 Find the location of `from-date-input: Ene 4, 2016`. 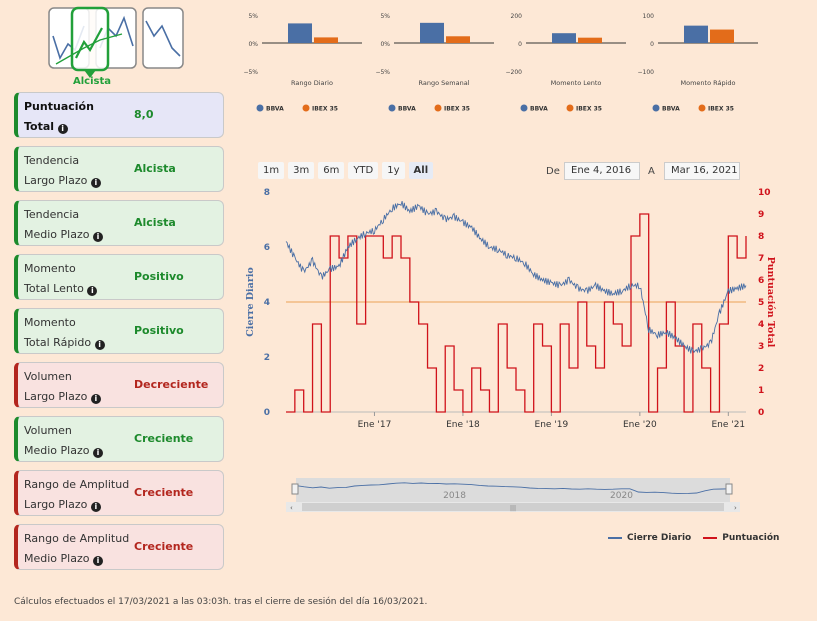

from-date-input: Ene 4, 2016 is located at coordinates (602, 171).